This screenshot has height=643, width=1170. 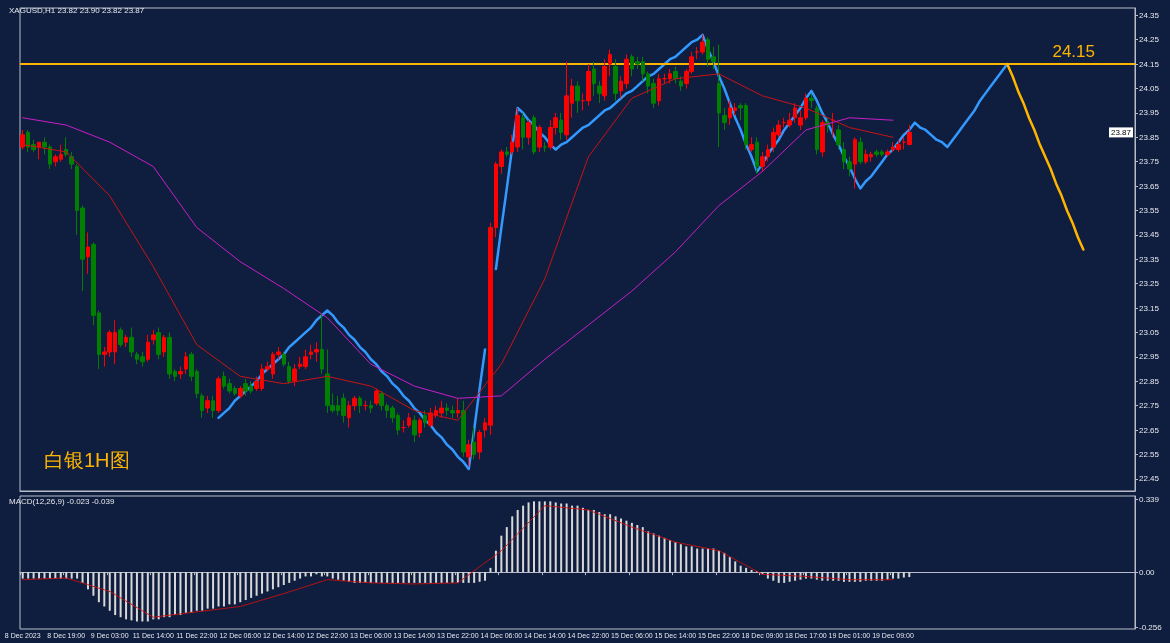 I want to click on y-tick-label: 23.85, so click(x=1149, y=137).